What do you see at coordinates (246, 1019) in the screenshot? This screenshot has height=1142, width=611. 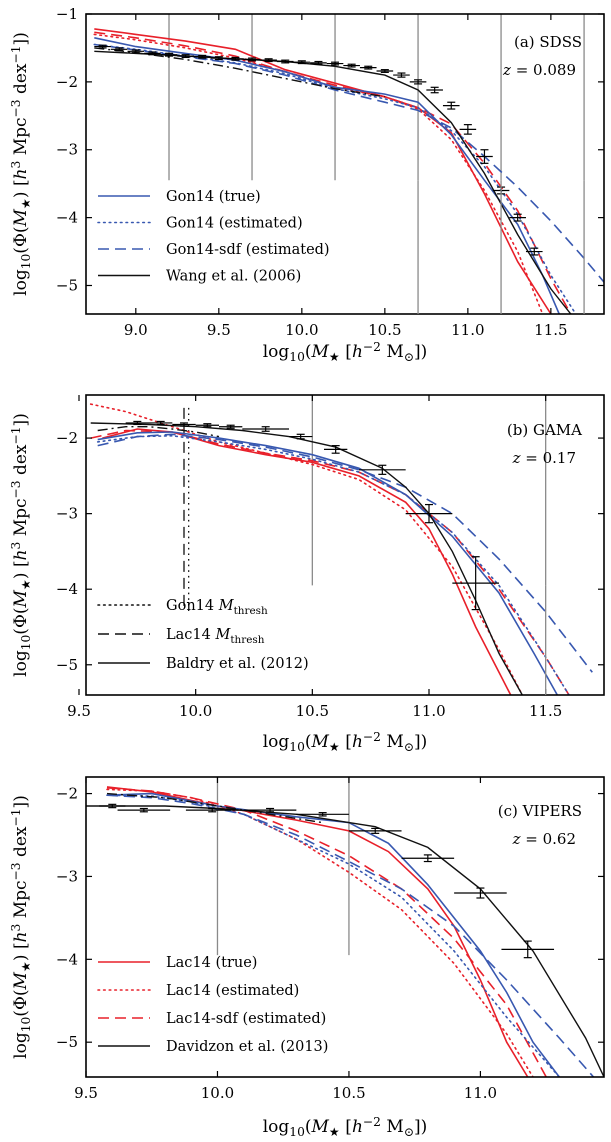 I see `legend-label: Lac14-sdf (estimated)` at bounding box center [246, 1019].